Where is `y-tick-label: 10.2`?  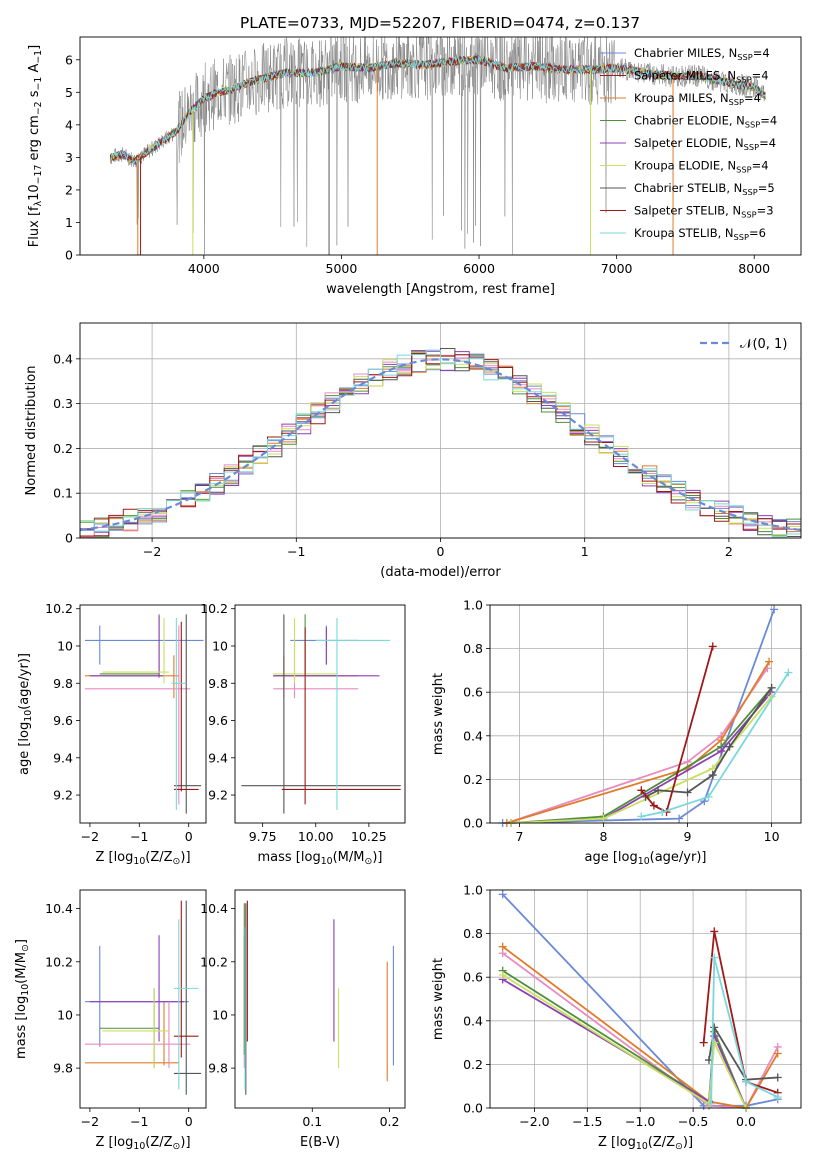 y-tick-label: 10.2 is located at coordinates (59, 961).